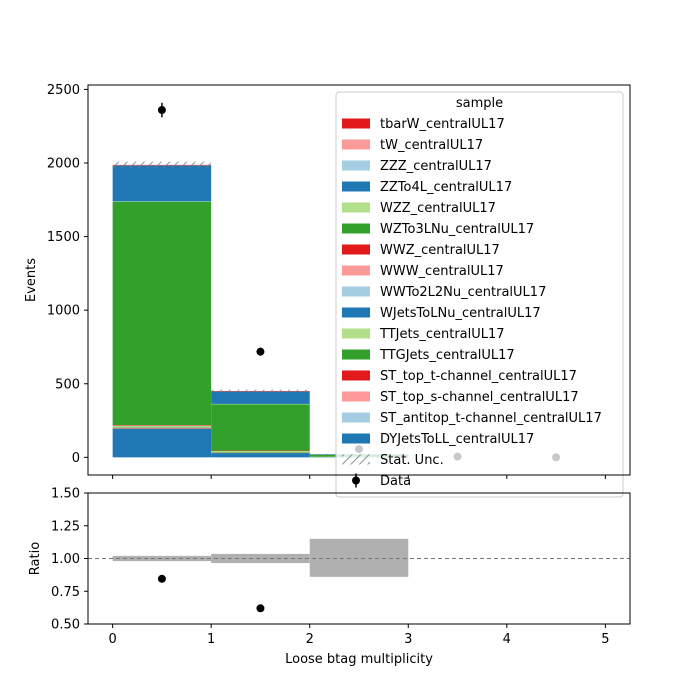  What do you see at coordinates (440, 250) in the screenshot?
I see `legend-label-6: WWZ_centralUL17` at bounding box center [440, 250].